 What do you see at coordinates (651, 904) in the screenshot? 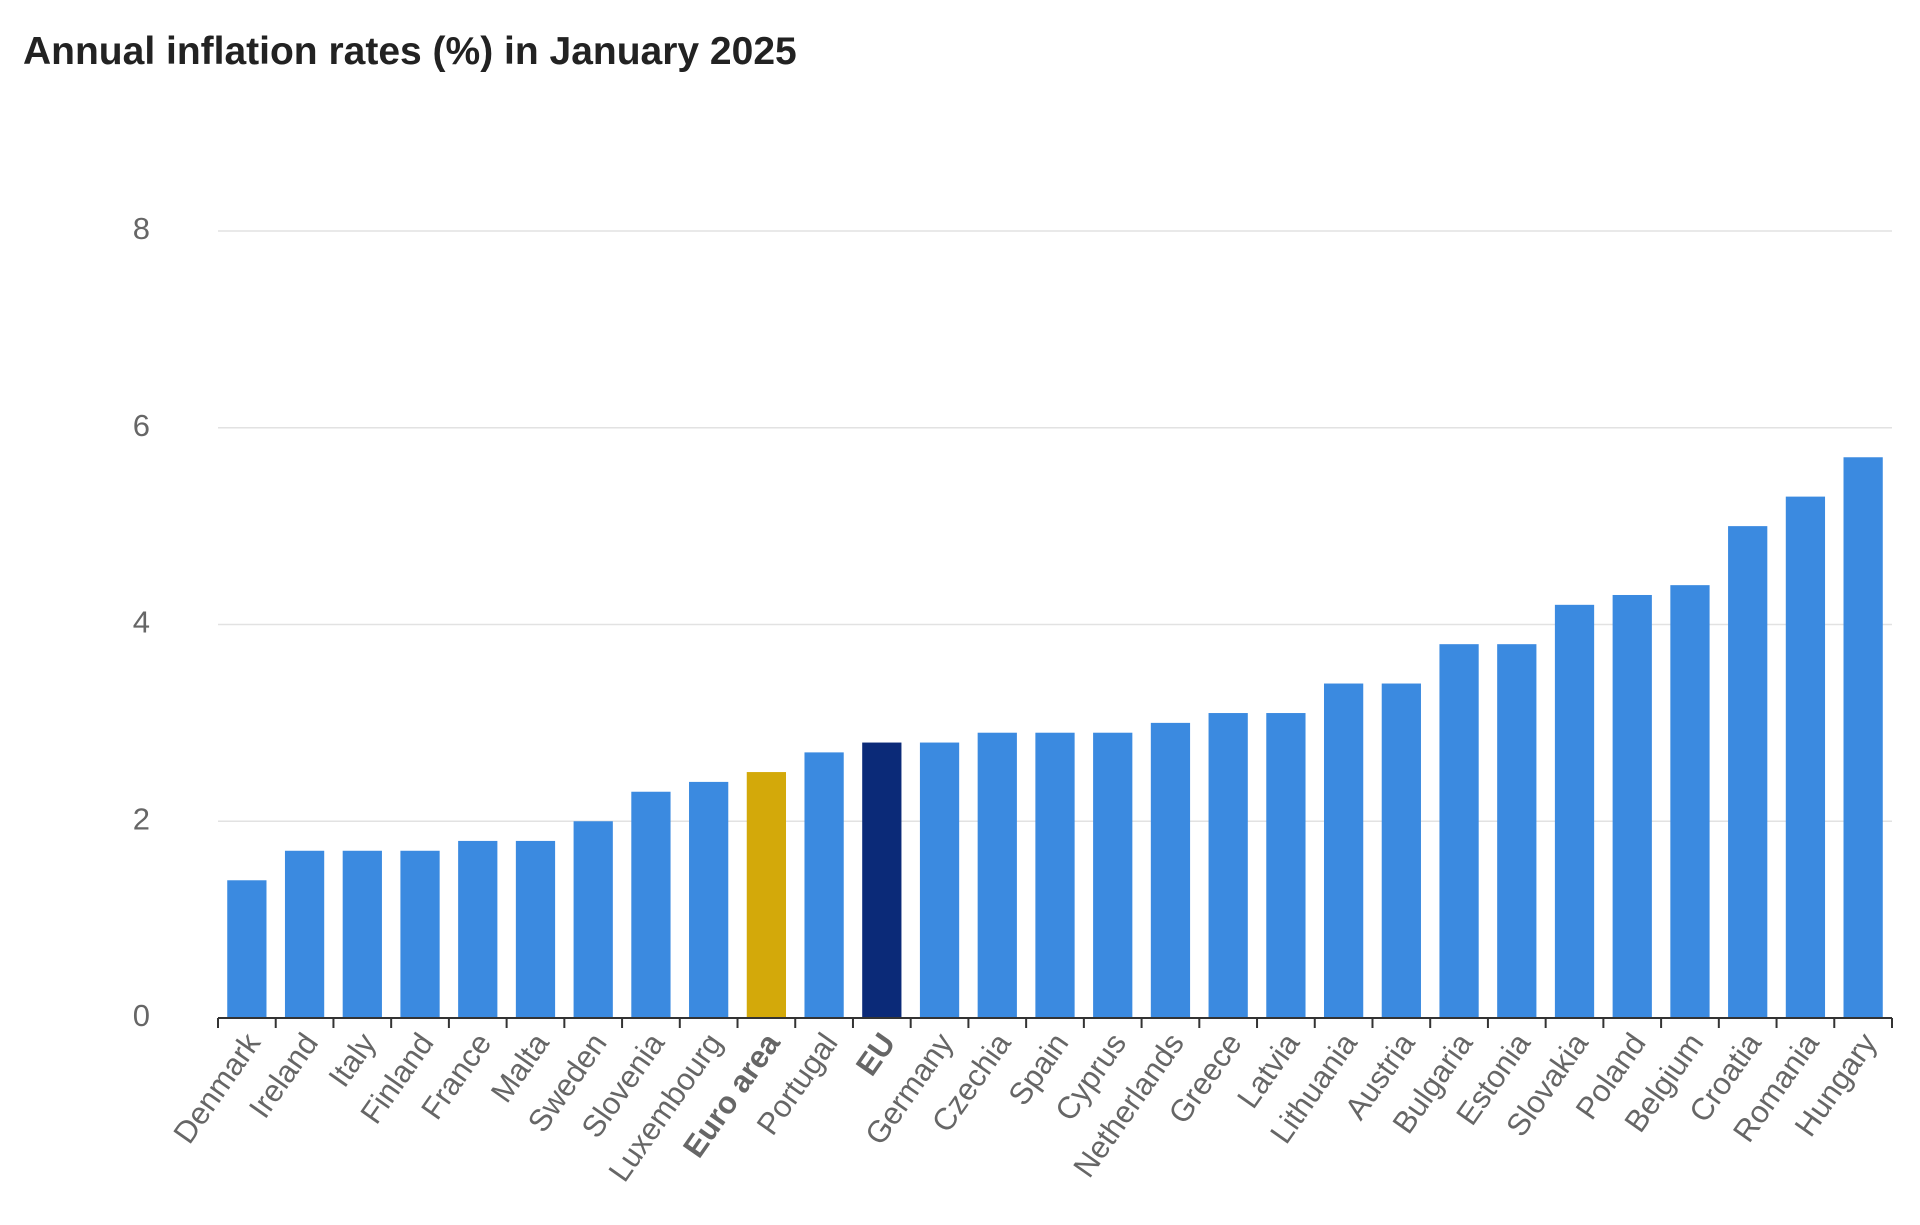
I see `bar-slovenia` at bounding box center [651, 904].